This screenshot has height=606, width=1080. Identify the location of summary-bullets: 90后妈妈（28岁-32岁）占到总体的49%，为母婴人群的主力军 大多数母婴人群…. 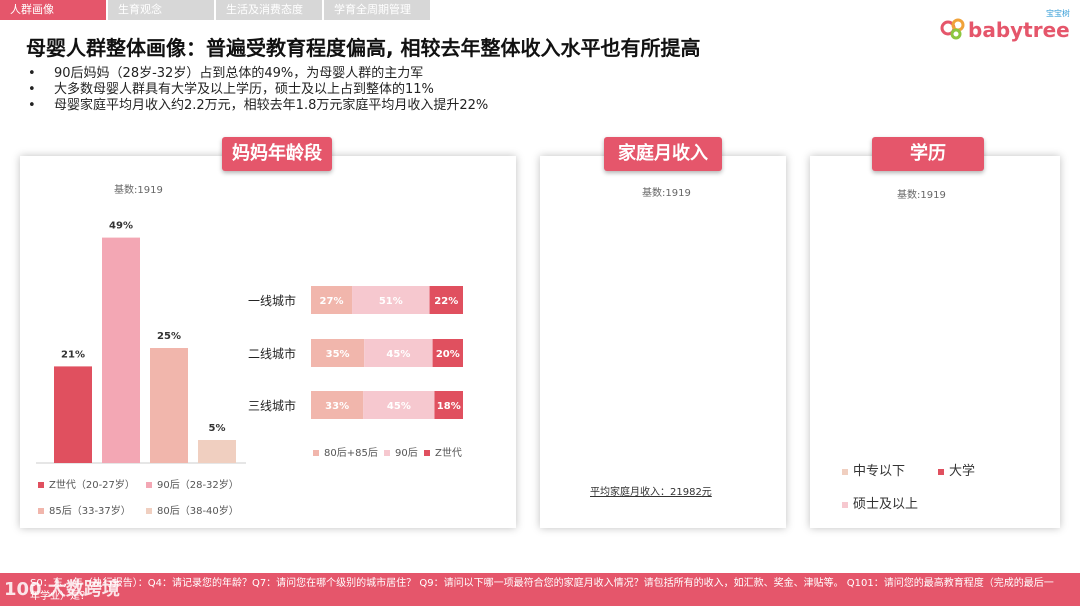
(258, 90).